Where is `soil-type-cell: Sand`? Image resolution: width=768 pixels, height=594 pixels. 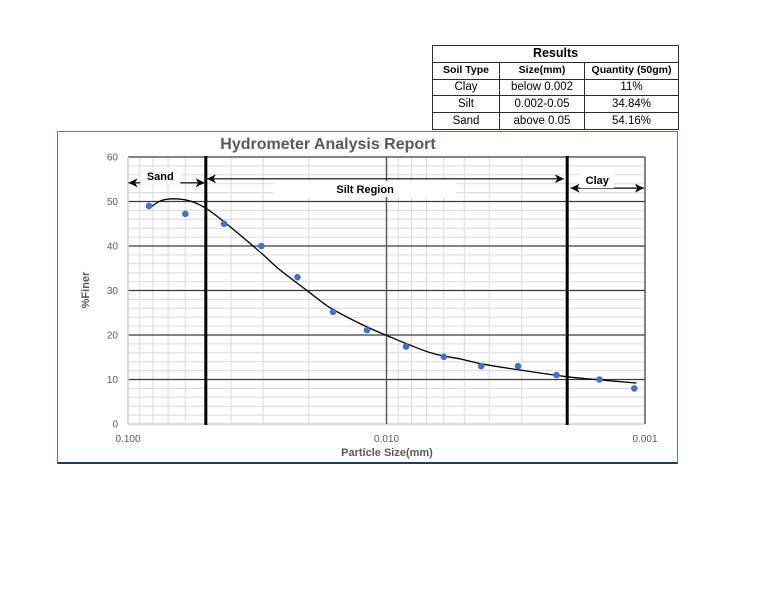
soil-type-cell: Sand is located at coordinates (466, 121).